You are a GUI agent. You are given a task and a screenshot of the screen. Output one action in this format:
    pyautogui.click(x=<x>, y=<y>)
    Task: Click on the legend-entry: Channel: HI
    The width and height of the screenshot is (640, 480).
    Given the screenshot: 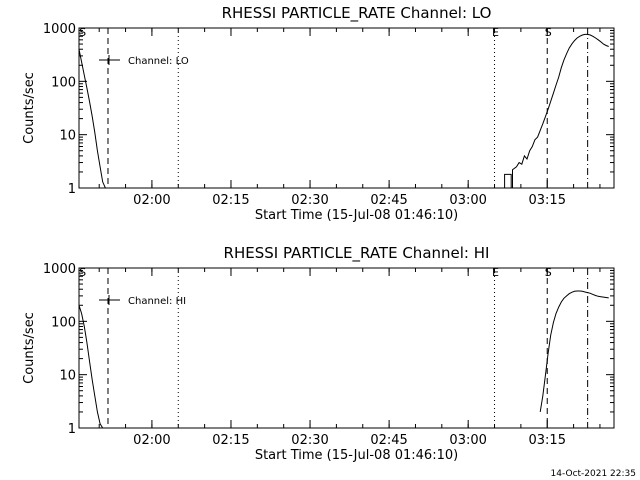 What is the action you would take?
    pyautogui.click(x=157, y=301)
    